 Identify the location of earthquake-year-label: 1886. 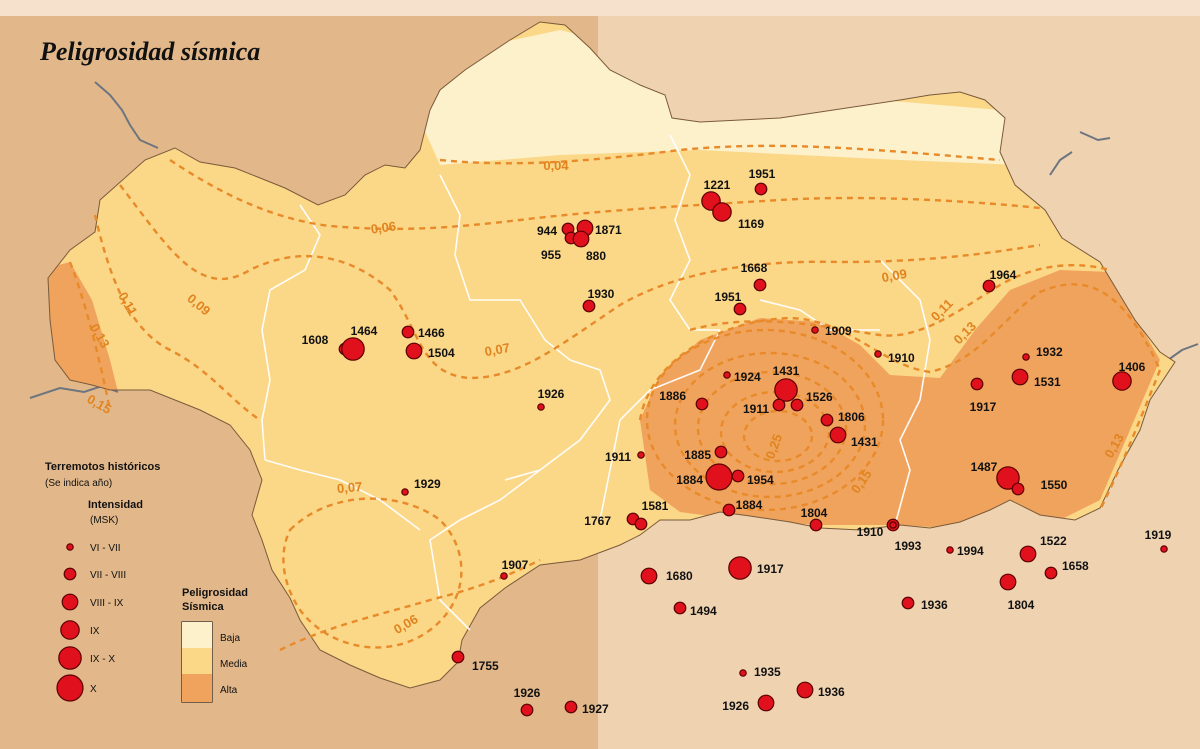
(672, 396).